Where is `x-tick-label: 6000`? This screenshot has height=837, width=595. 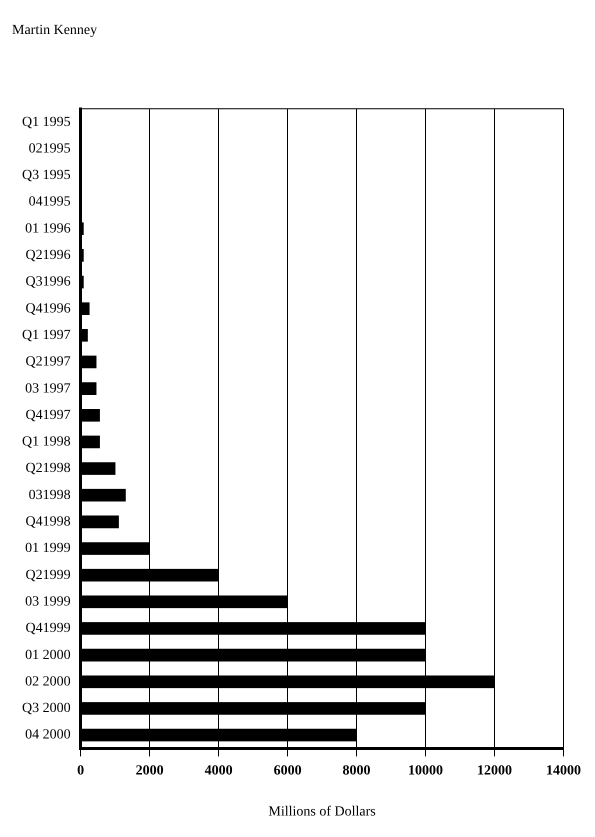 x-tick-label: 6000 is located at coordinates (288, 770).